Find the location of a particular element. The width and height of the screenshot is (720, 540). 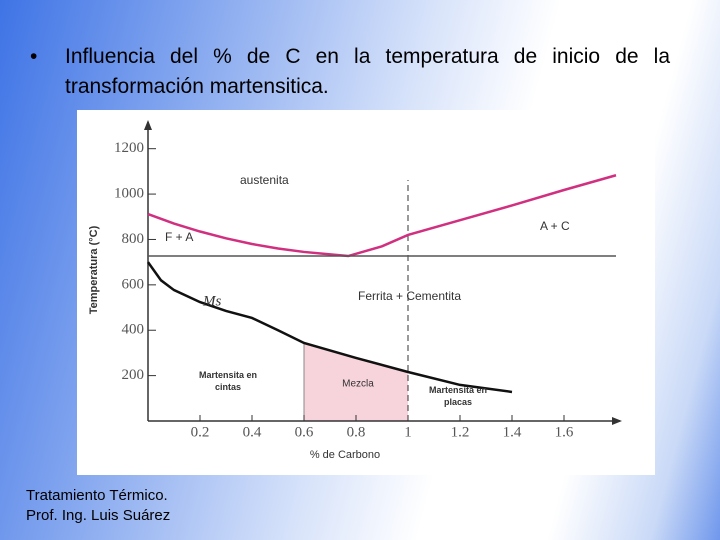

y-tick-label: 600 is located at coordinates (133, 284).